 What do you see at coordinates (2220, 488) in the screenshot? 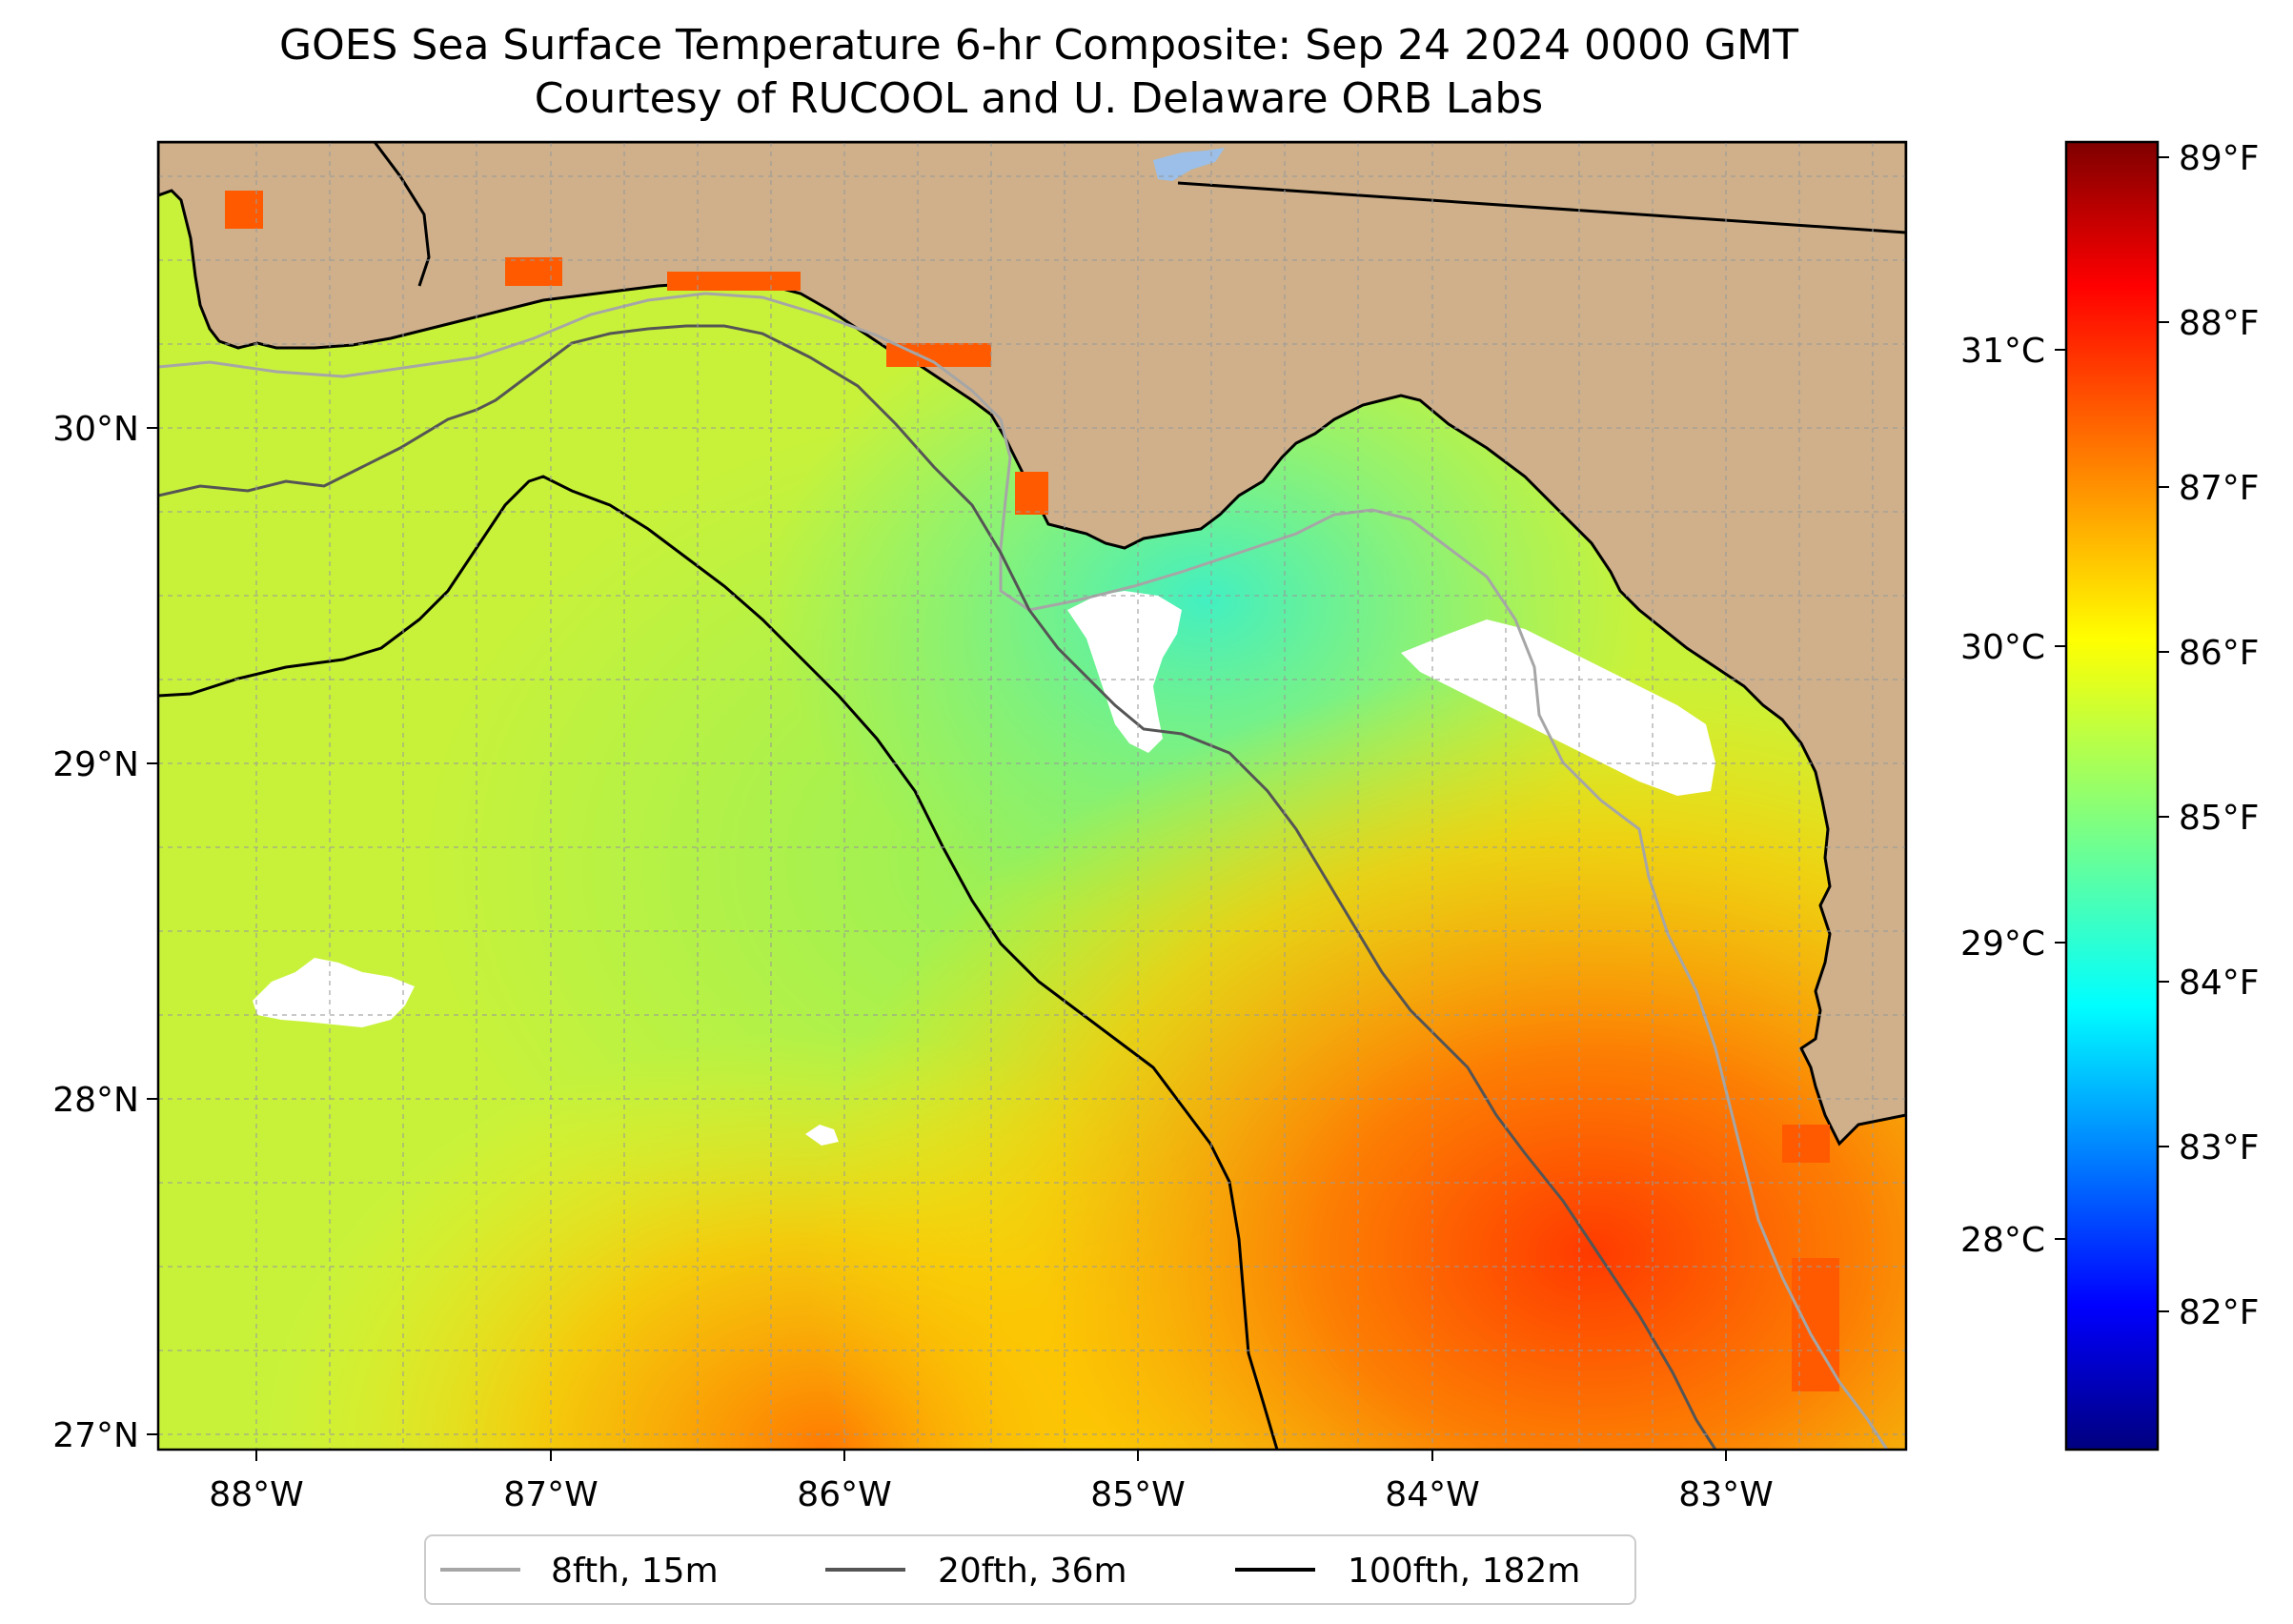
I see `colorbar-label-87f: 87°F` at bounding box center [2220, 488].